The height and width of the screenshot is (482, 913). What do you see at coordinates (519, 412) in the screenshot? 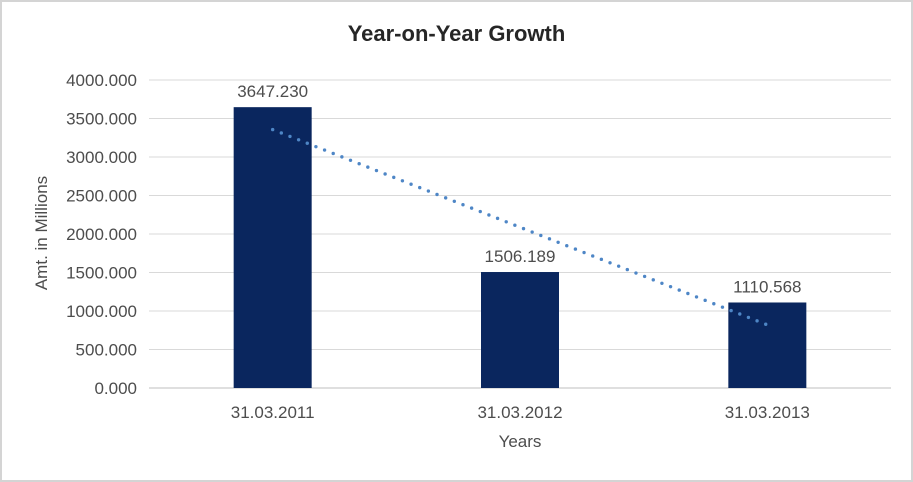
I see `x-tick-label: 31.03.2012` at bounding box center [519, 412].